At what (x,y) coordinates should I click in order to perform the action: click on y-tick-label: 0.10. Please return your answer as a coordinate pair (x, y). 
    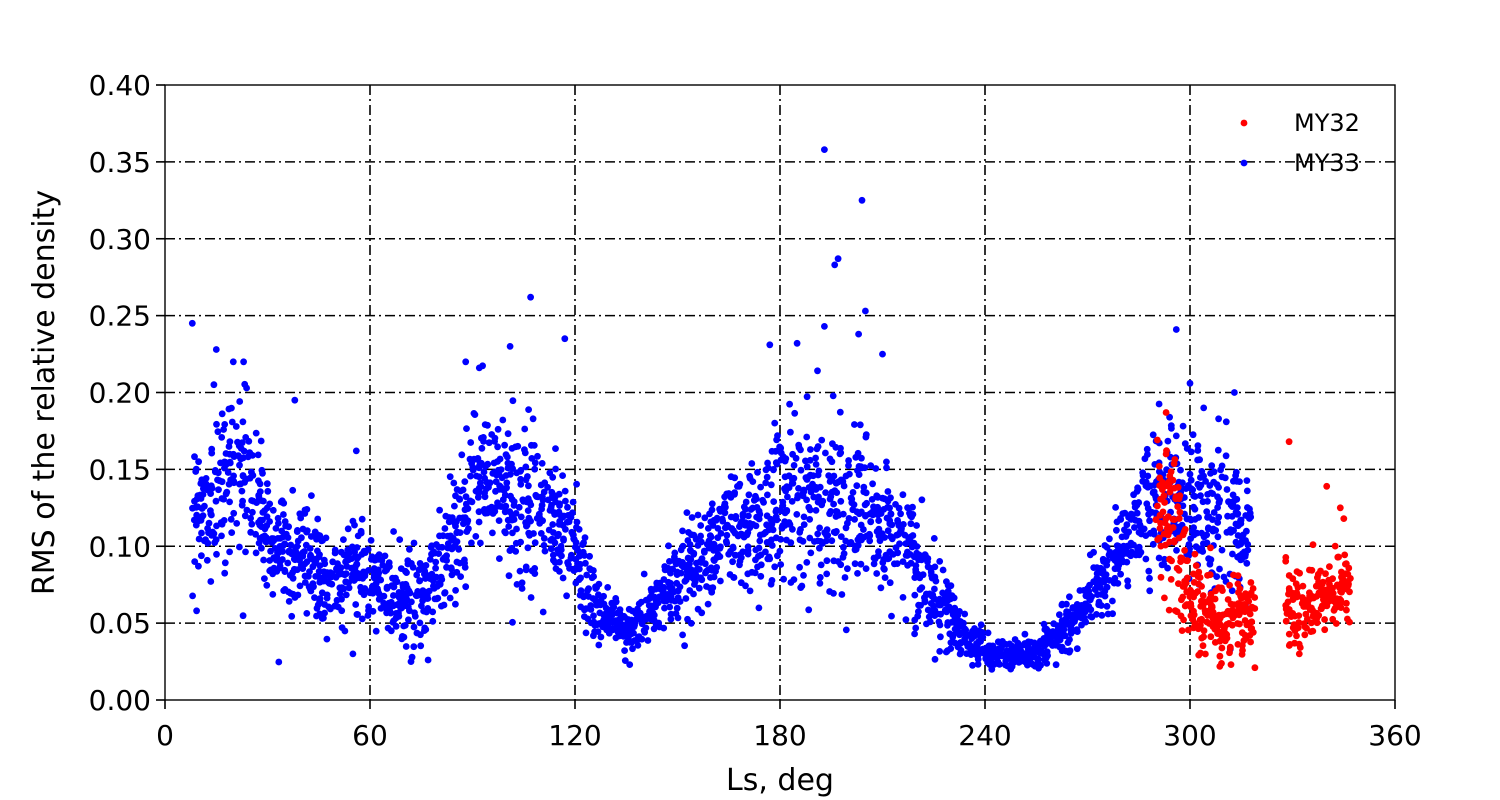
    Looking at the image, I should click on (120, 546).